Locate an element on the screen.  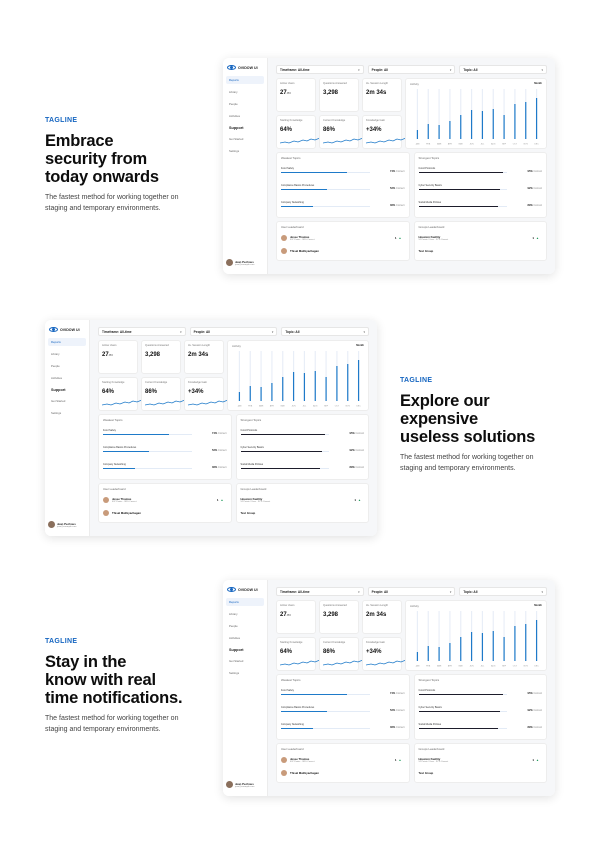
leaderboard-name: Houston Facility is located at coordinates (251, 499).